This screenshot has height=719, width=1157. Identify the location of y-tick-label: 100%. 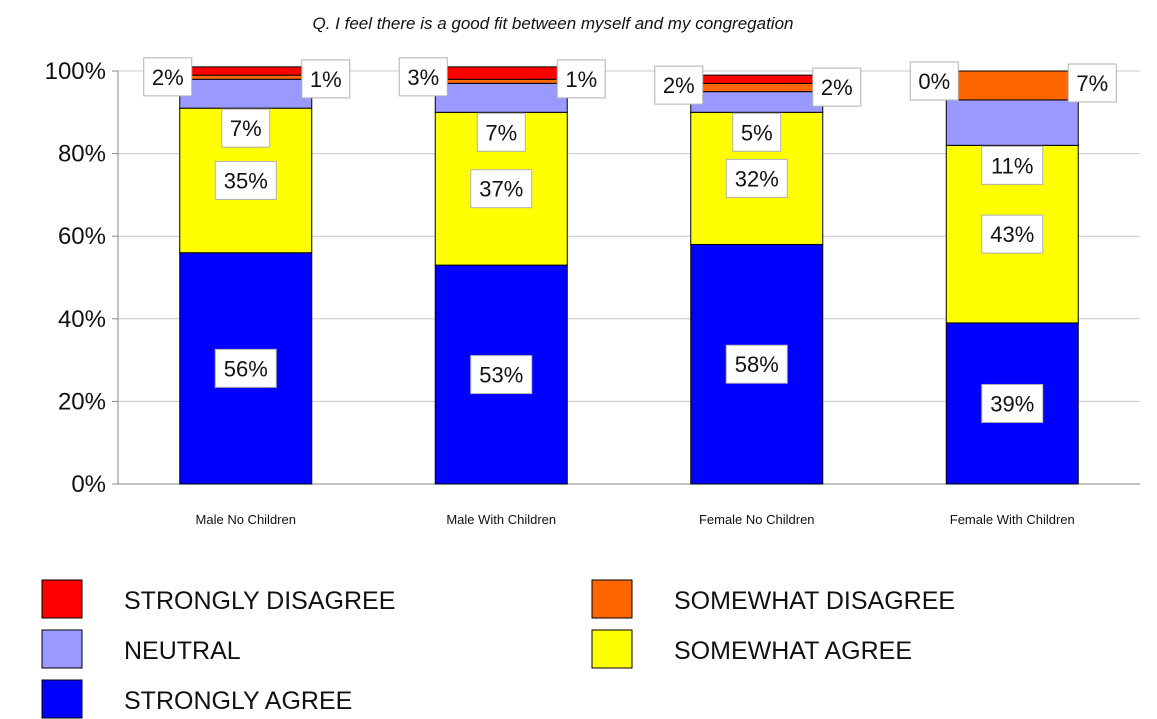
(75, 71).